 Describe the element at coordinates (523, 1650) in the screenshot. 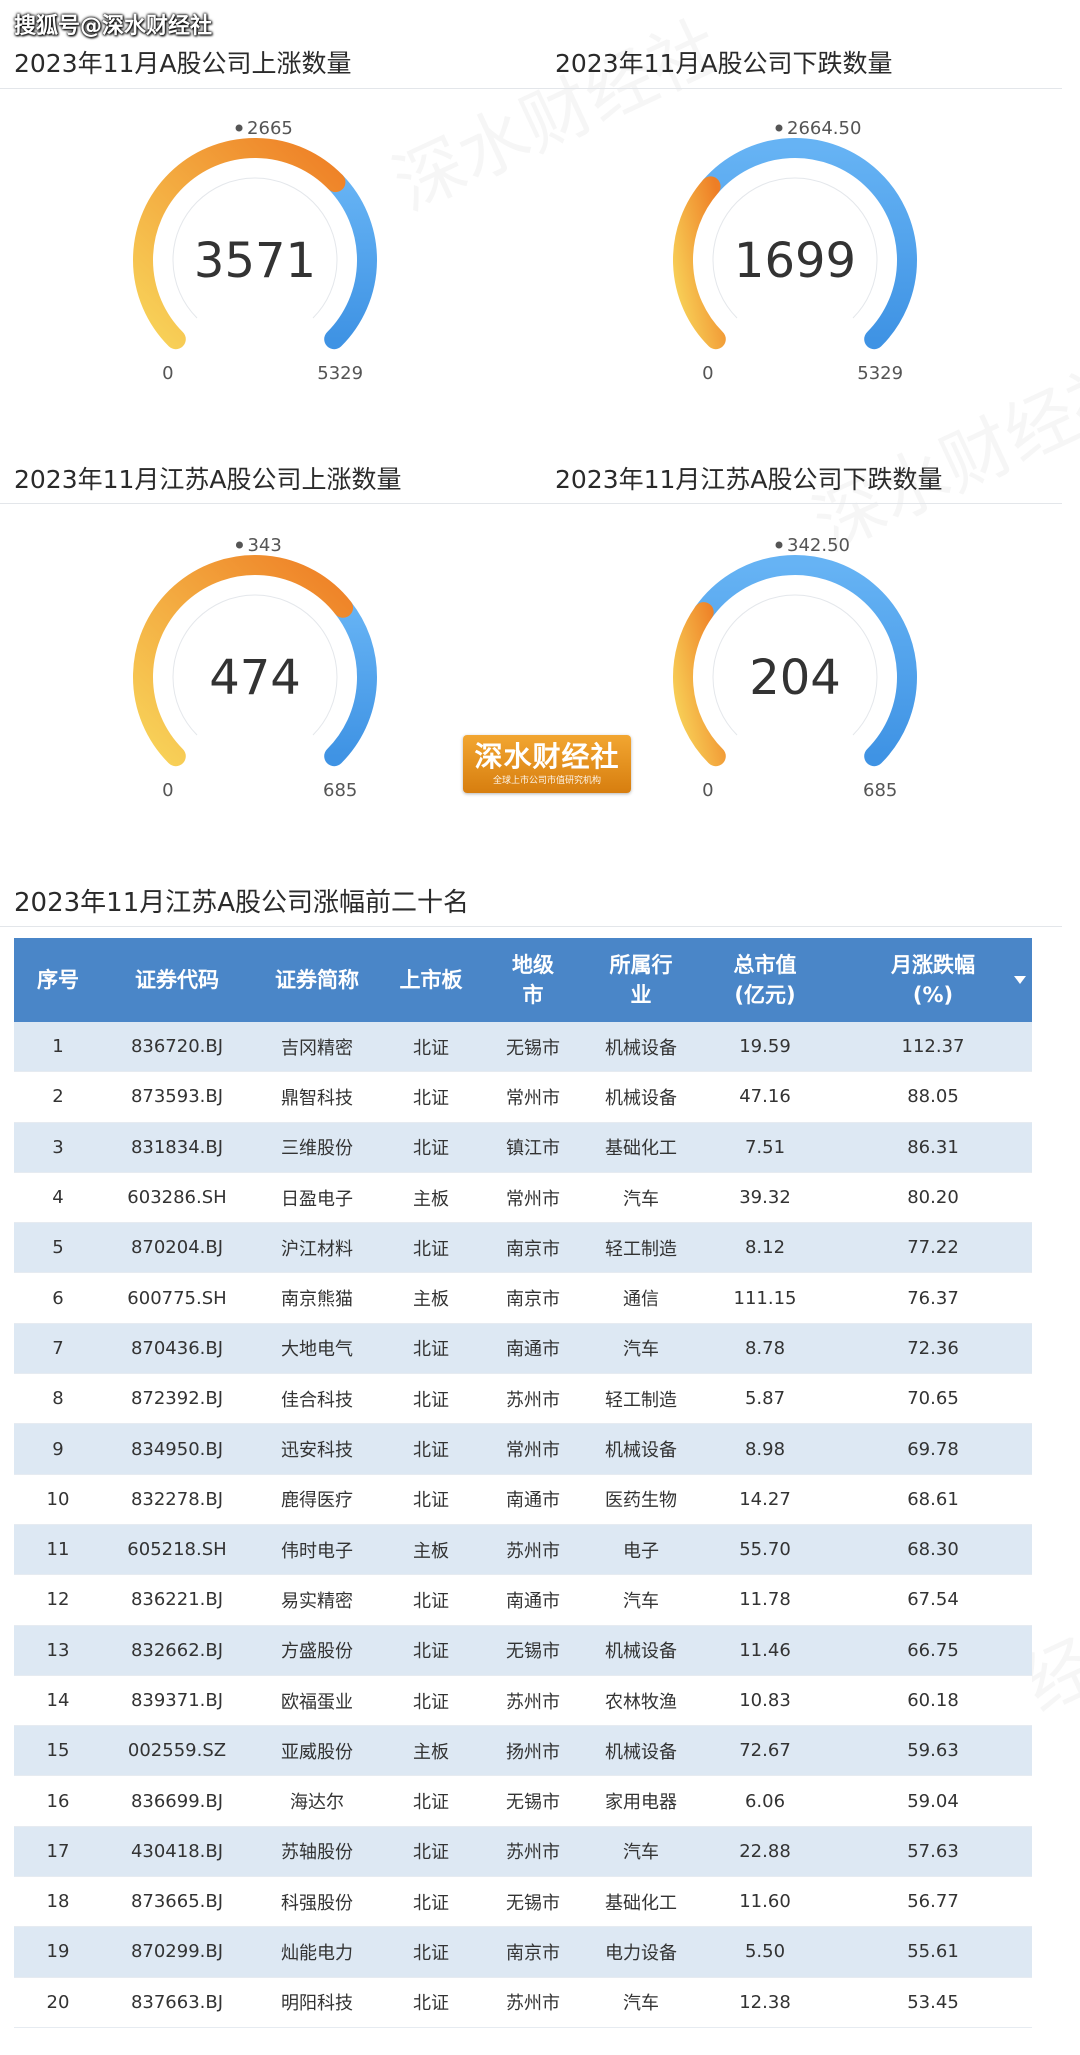

I see `table-row: 13 832662.BJ 方盛股份 北证 无锡市 机械设备 11.46 66.75` at that location.